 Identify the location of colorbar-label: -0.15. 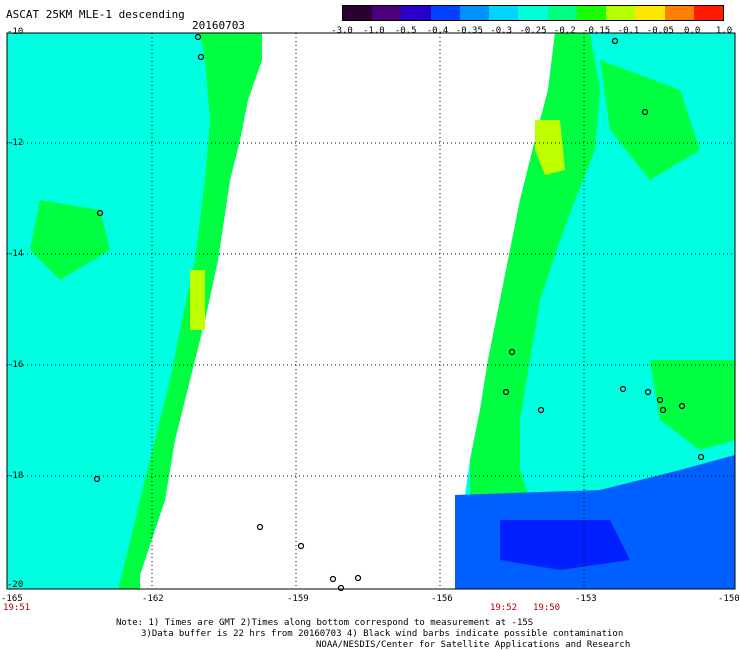
(597, 31).